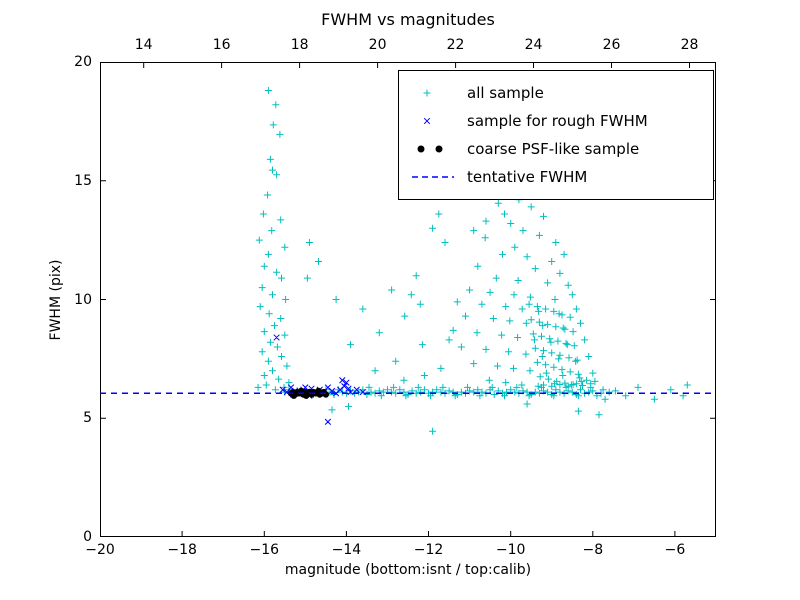  What do you see at coordinates (510, 550) in the screenshot?
I see `x-tick-label: −10` at bounding box center [510, 550].